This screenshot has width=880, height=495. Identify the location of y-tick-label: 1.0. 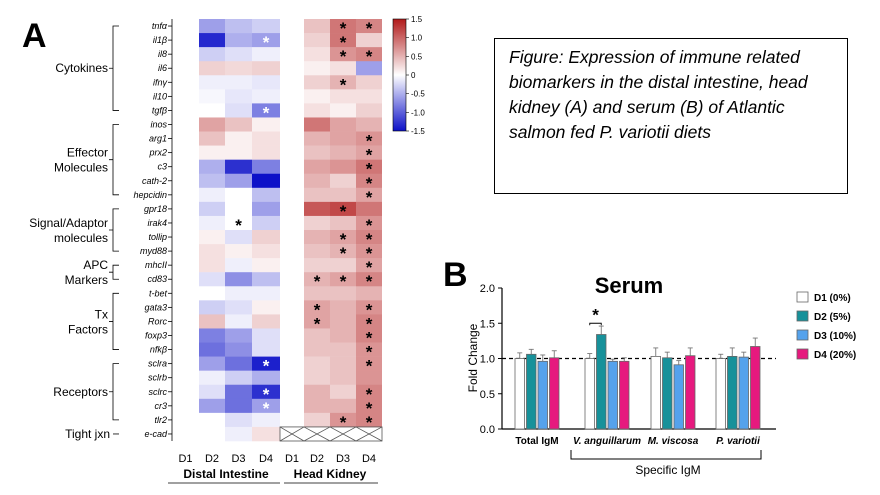
(487, 360).